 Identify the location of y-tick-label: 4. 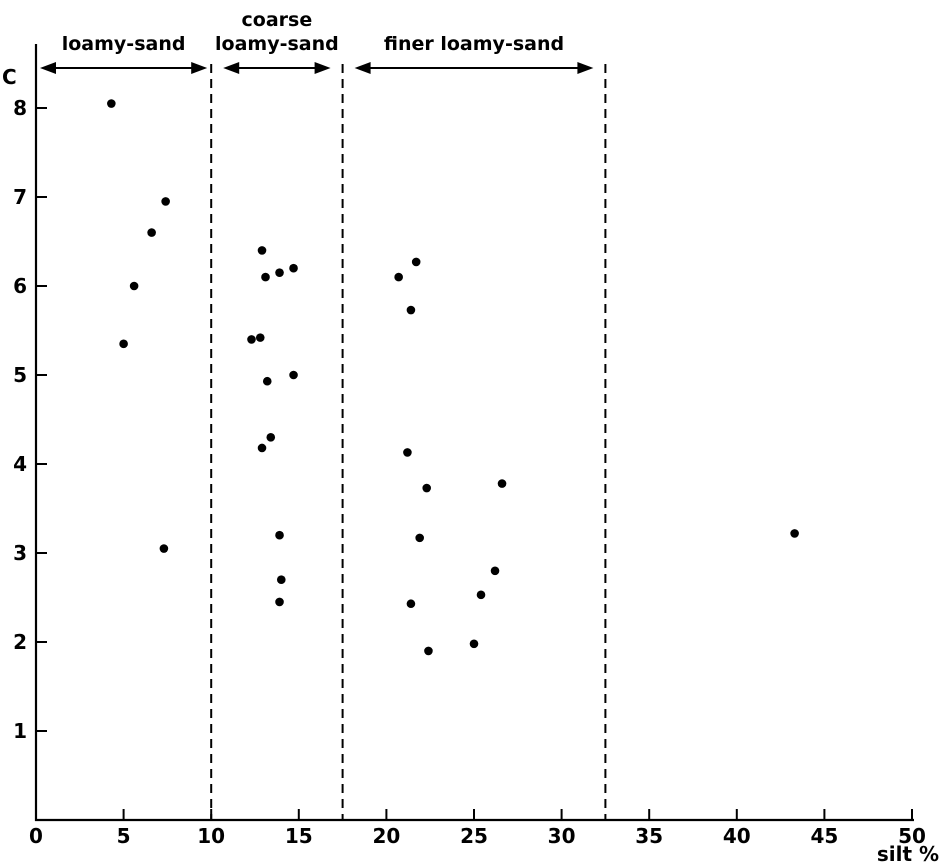
(20, 464).